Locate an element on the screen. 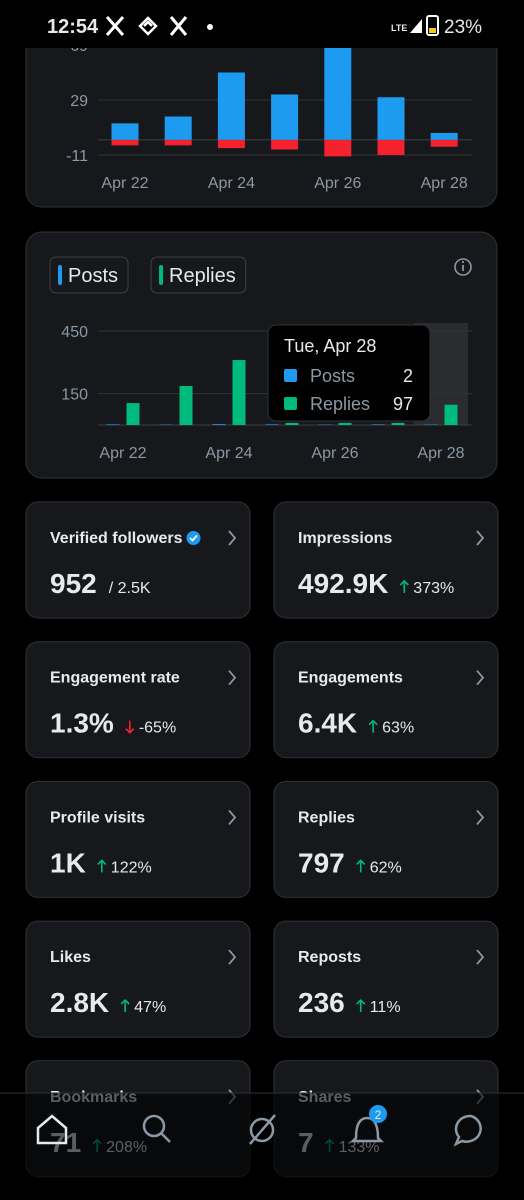 Image resolution: width=524 pixels, height=1200 pixels. battery-icon is located at coordinates (432, 25).